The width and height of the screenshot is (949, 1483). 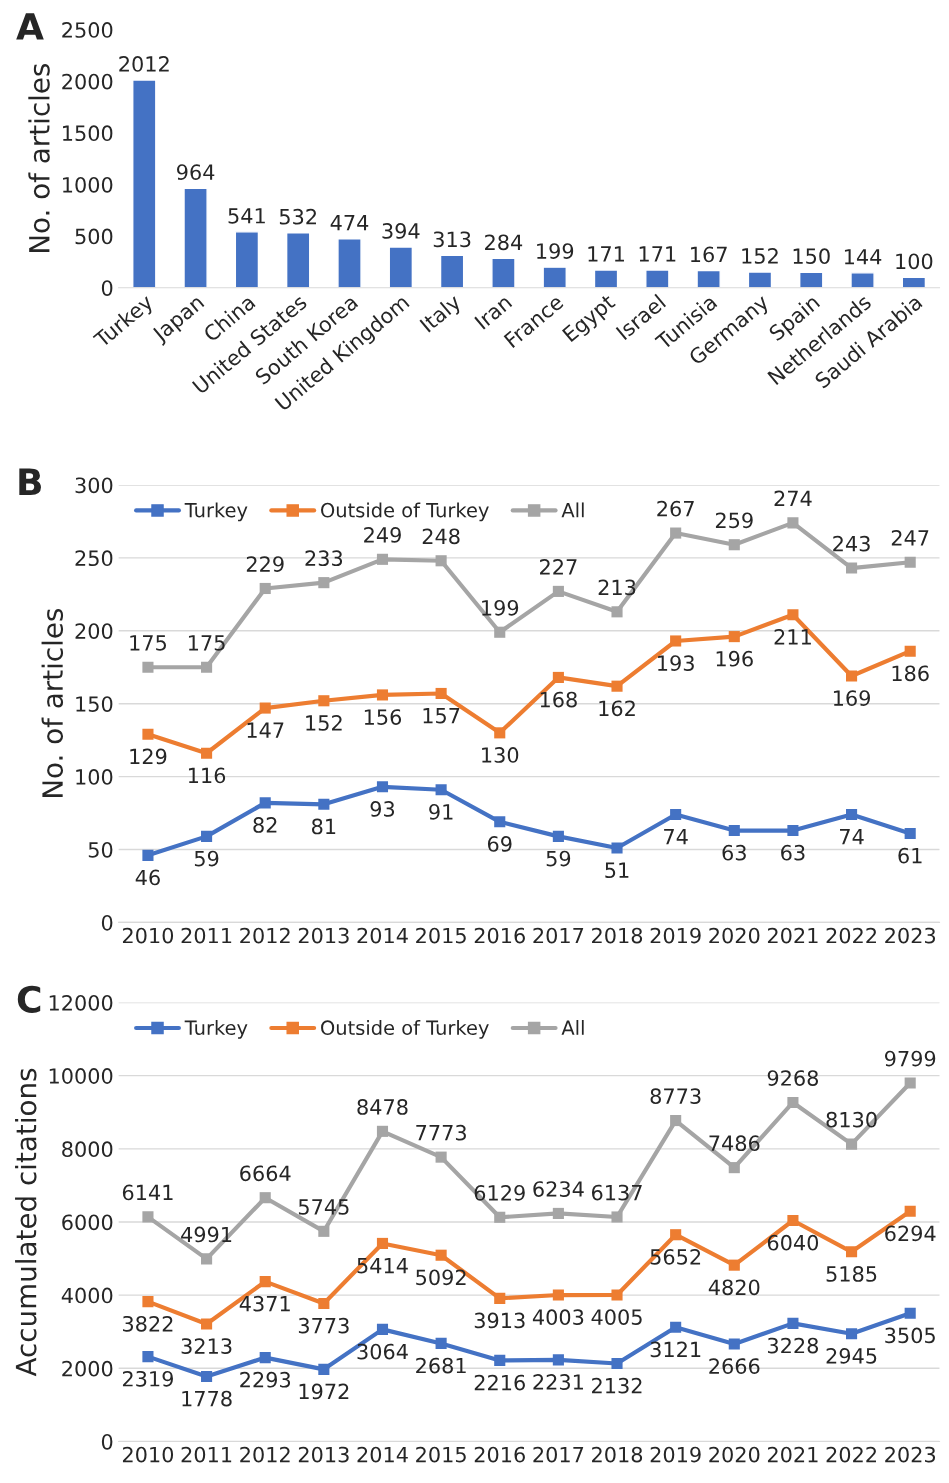 What do you see at coordinates (87, 30) in the screenshot?
I see `y-tick-label: 2500` at bounding box center [87, 30].